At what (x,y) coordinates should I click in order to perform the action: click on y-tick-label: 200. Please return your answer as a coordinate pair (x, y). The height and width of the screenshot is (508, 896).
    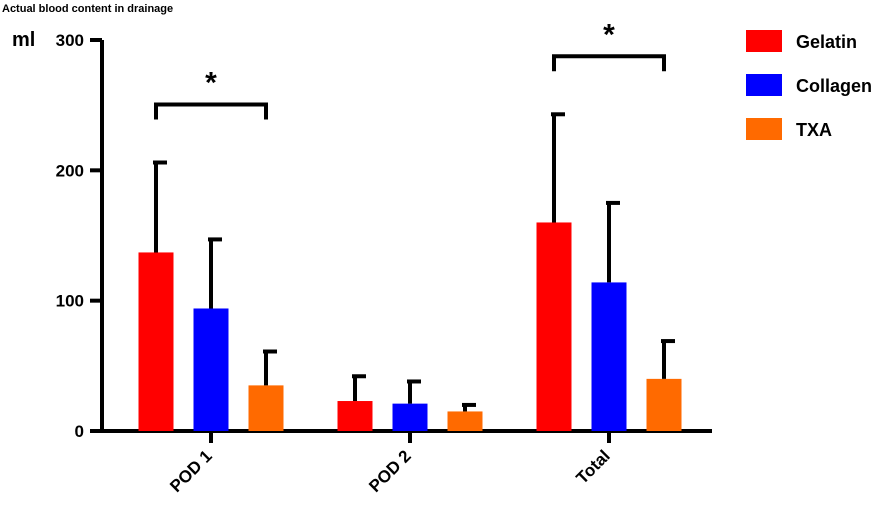
    Looking at the image, I should click on (70, 170).